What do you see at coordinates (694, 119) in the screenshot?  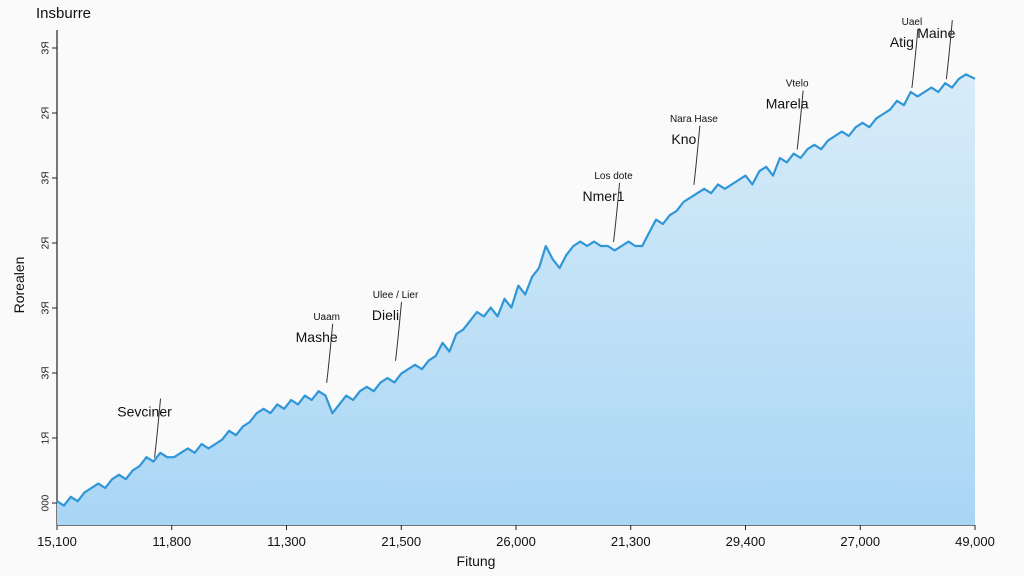 I see `annotation-sublabel: Nara Hase` at bounding box center [694, 119].